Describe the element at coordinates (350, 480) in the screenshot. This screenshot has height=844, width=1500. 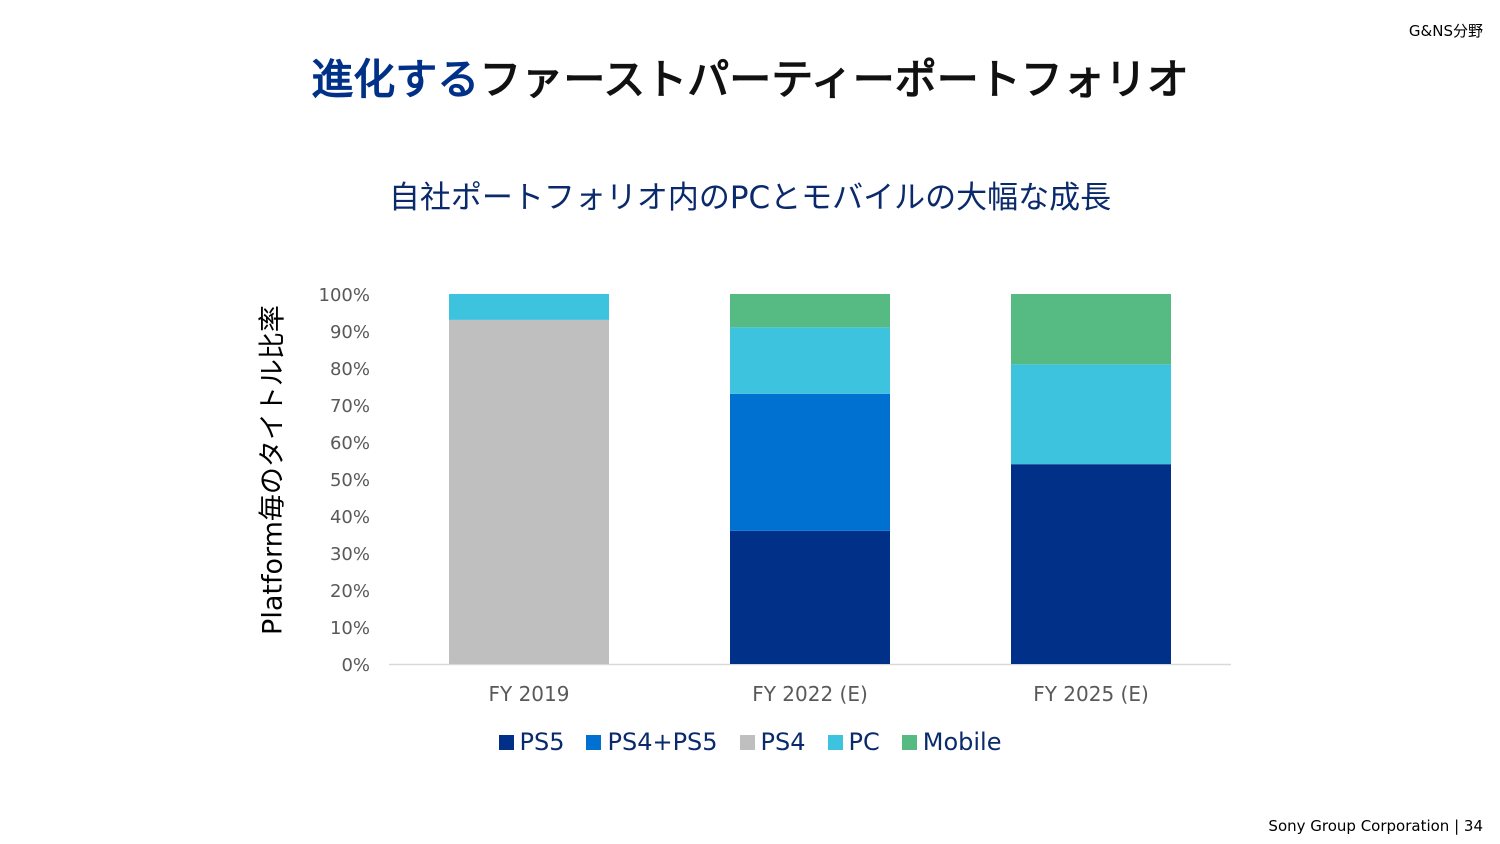
I see `y-tick-label: 50%` at that location.